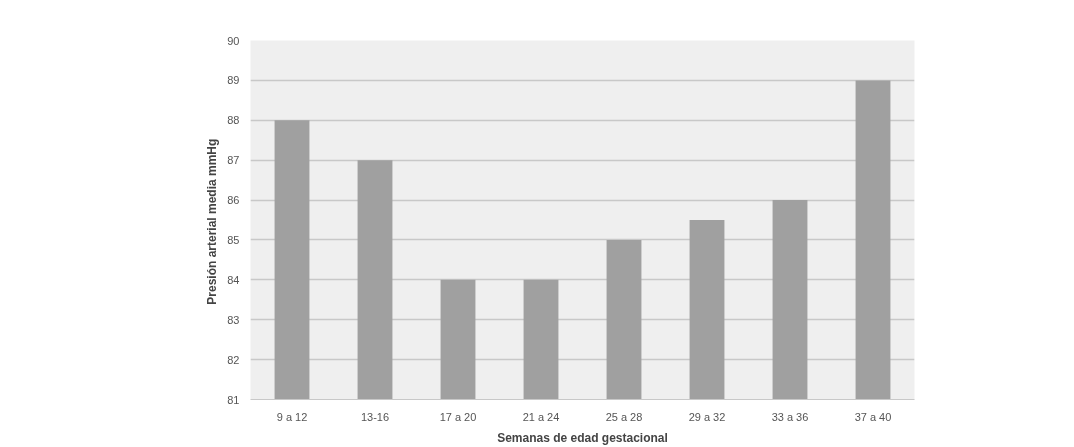 The height and width of the screenshot is (447, 1074). I want to click on y-tick-label: 90, so click(233, 40).